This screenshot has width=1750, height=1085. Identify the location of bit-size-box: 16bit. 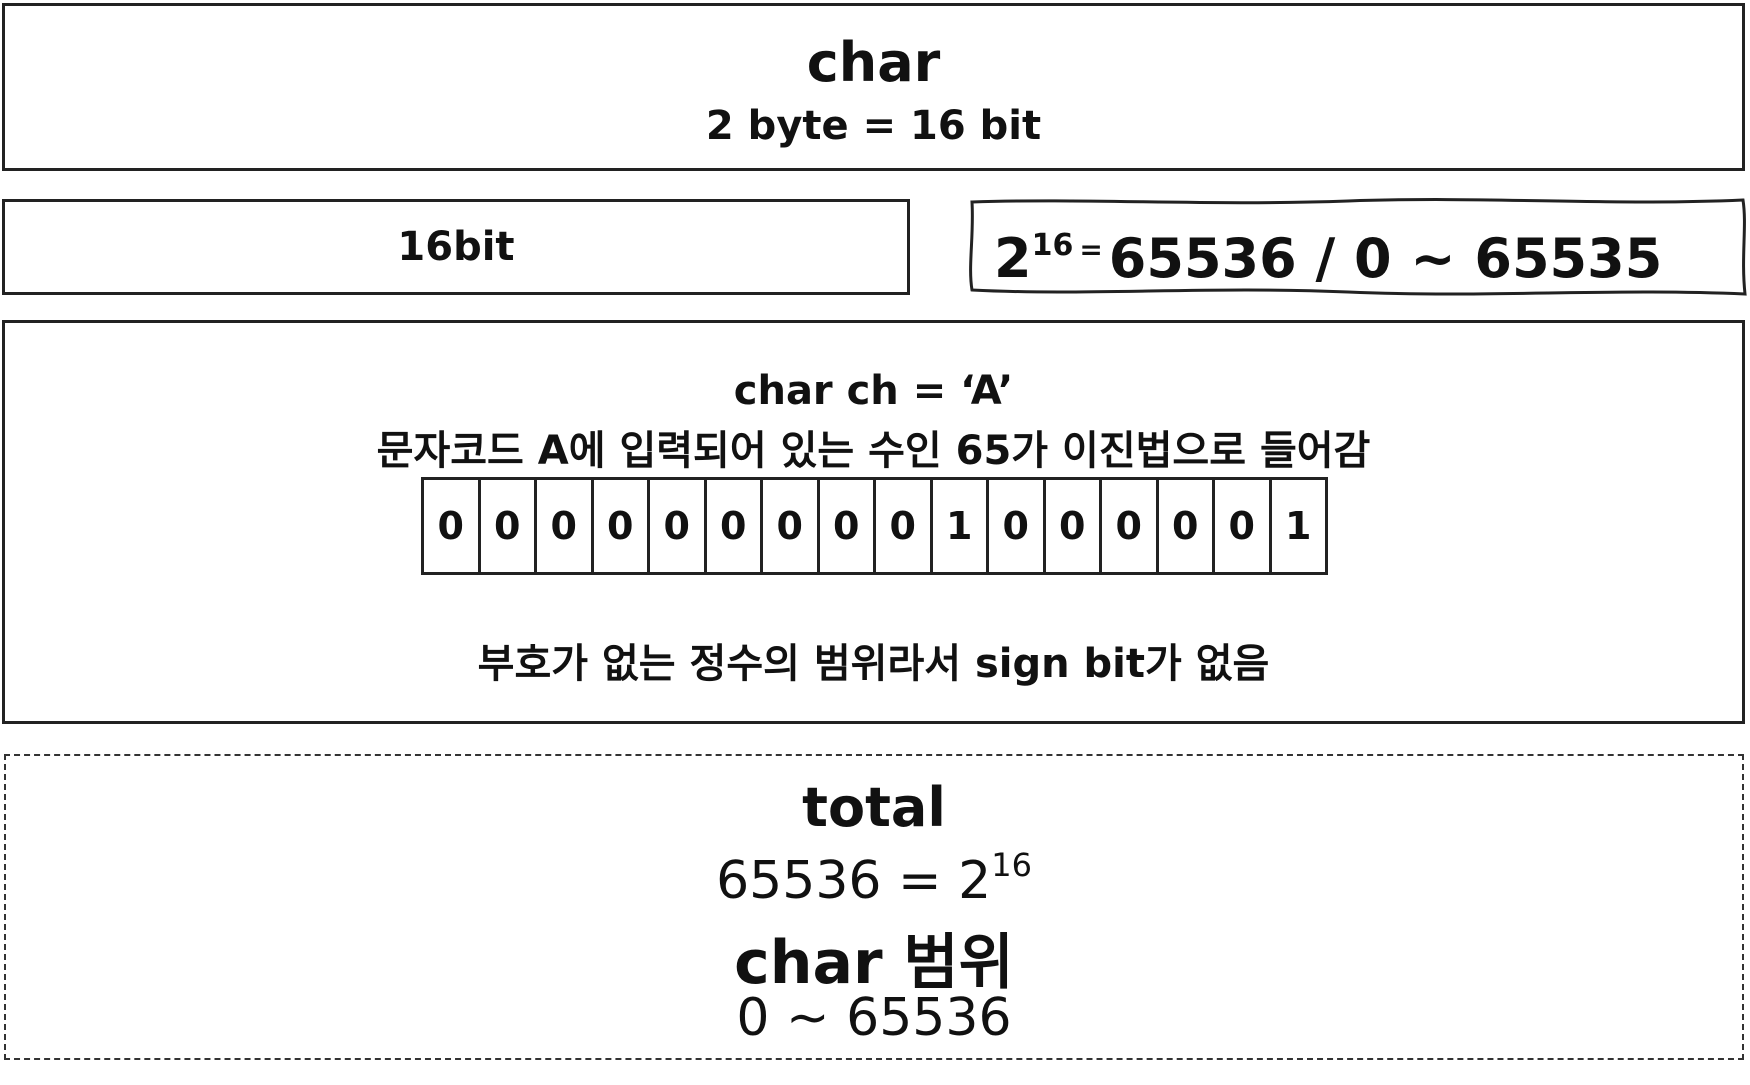
(456, 247).